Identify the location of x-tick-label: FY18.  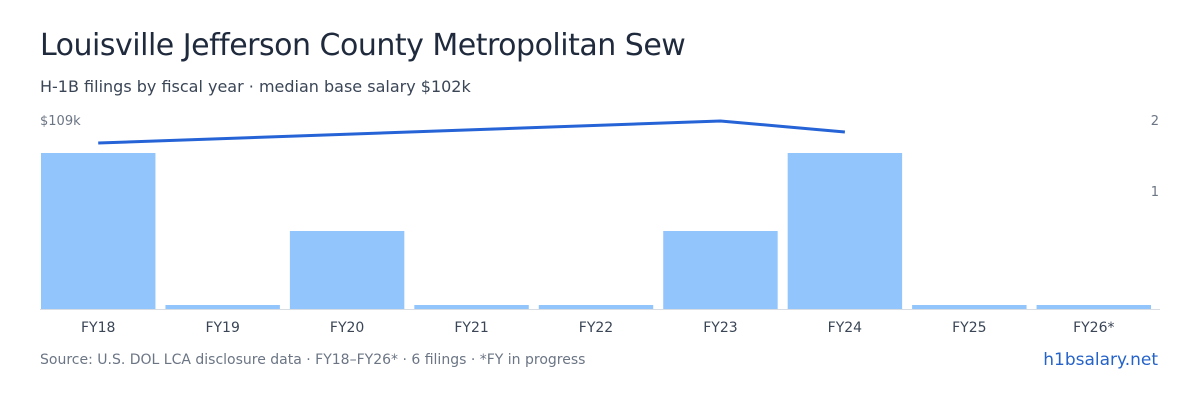
(98, 328).